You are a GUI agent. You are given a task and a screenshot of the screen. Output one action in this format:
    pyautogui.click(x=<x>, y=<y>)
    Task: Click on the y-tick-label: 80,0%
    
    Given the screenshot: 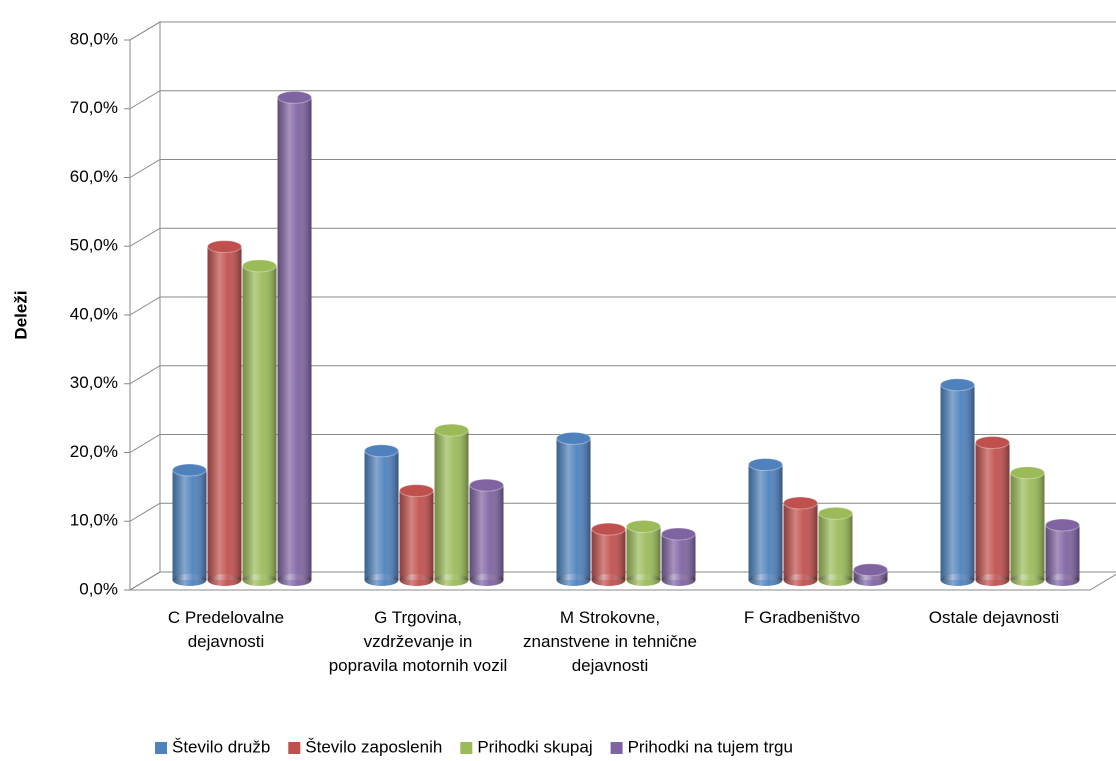 What is the action you would take?
    pyautogui.click(x=94, y=38)
    